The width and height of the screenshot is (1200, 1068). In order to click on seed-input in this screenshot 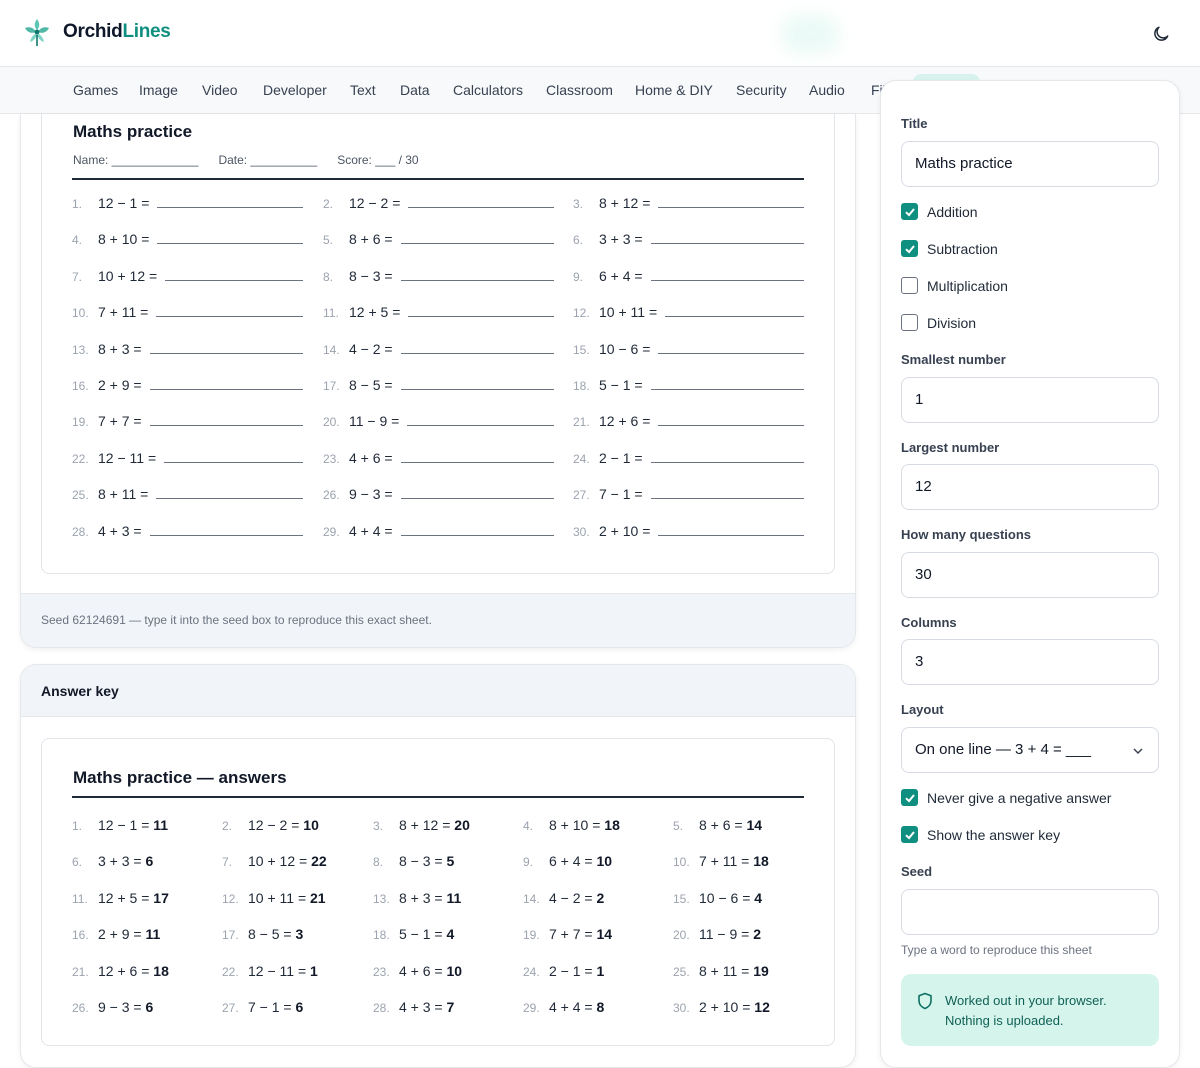, I will do `click(1030, 912)`.